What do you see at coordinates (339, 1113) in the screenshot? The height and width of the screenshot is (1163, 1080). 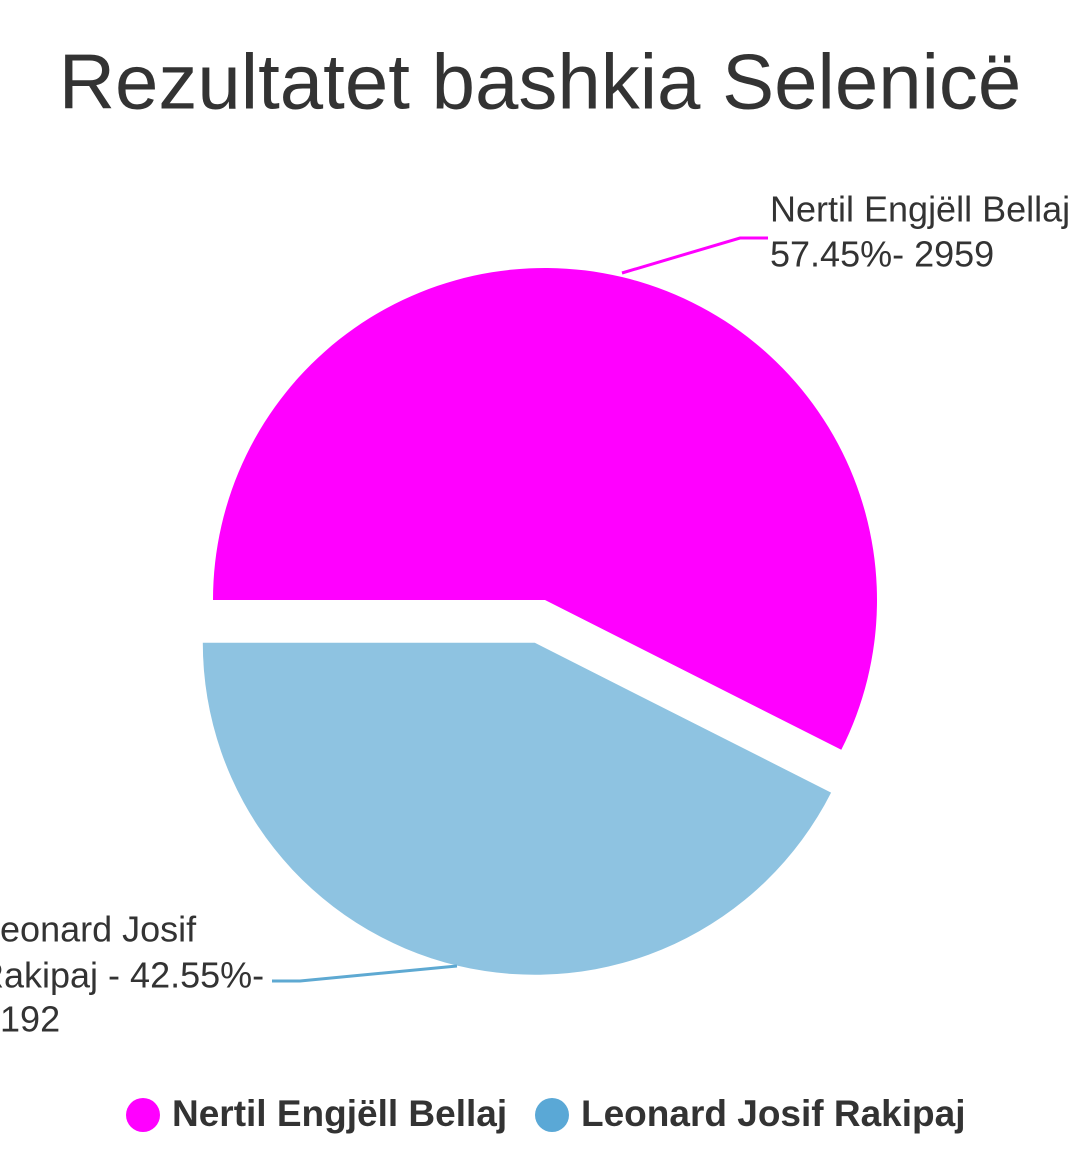 I see `legend-label: Nertil Engjëll Bellaj` at bounding box center [339, 1113].